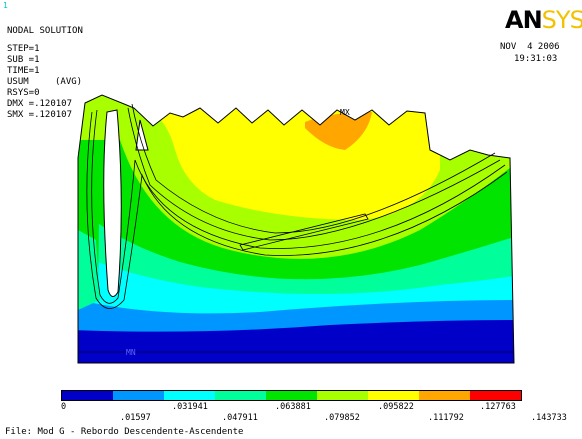 This screenshot has width=582, height=439. I want to click on step-label: STEP=1, so click(23, 49).